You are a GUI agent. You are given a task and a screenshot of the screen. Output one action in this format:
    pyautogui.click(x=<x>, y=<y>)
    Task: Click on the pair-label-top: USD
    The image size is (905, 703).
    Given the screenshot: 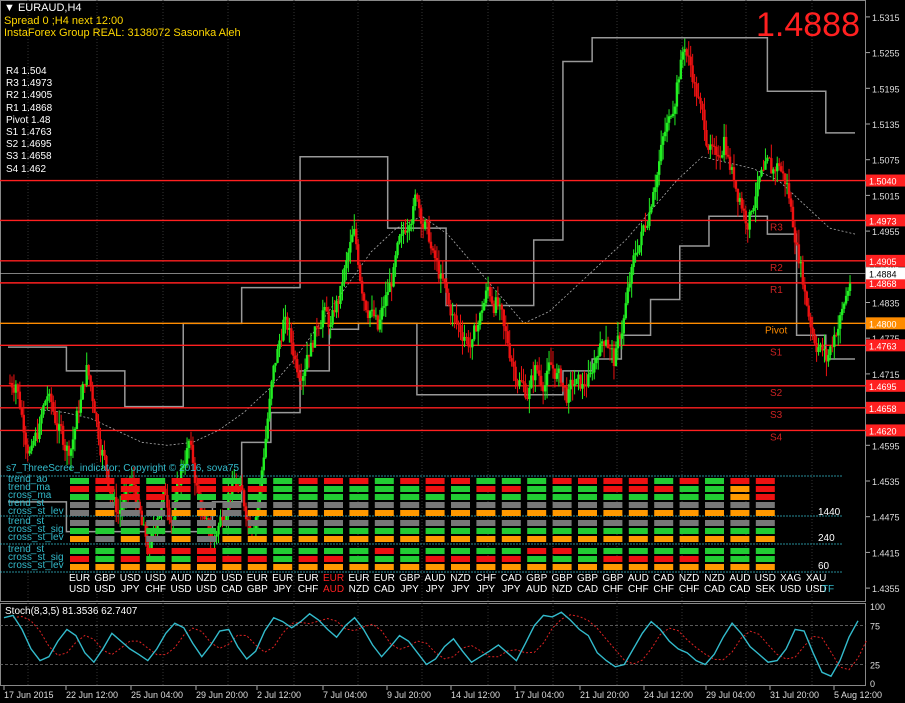 What is the action you would take?
    pyautogui.click(x=765, y=578)
    